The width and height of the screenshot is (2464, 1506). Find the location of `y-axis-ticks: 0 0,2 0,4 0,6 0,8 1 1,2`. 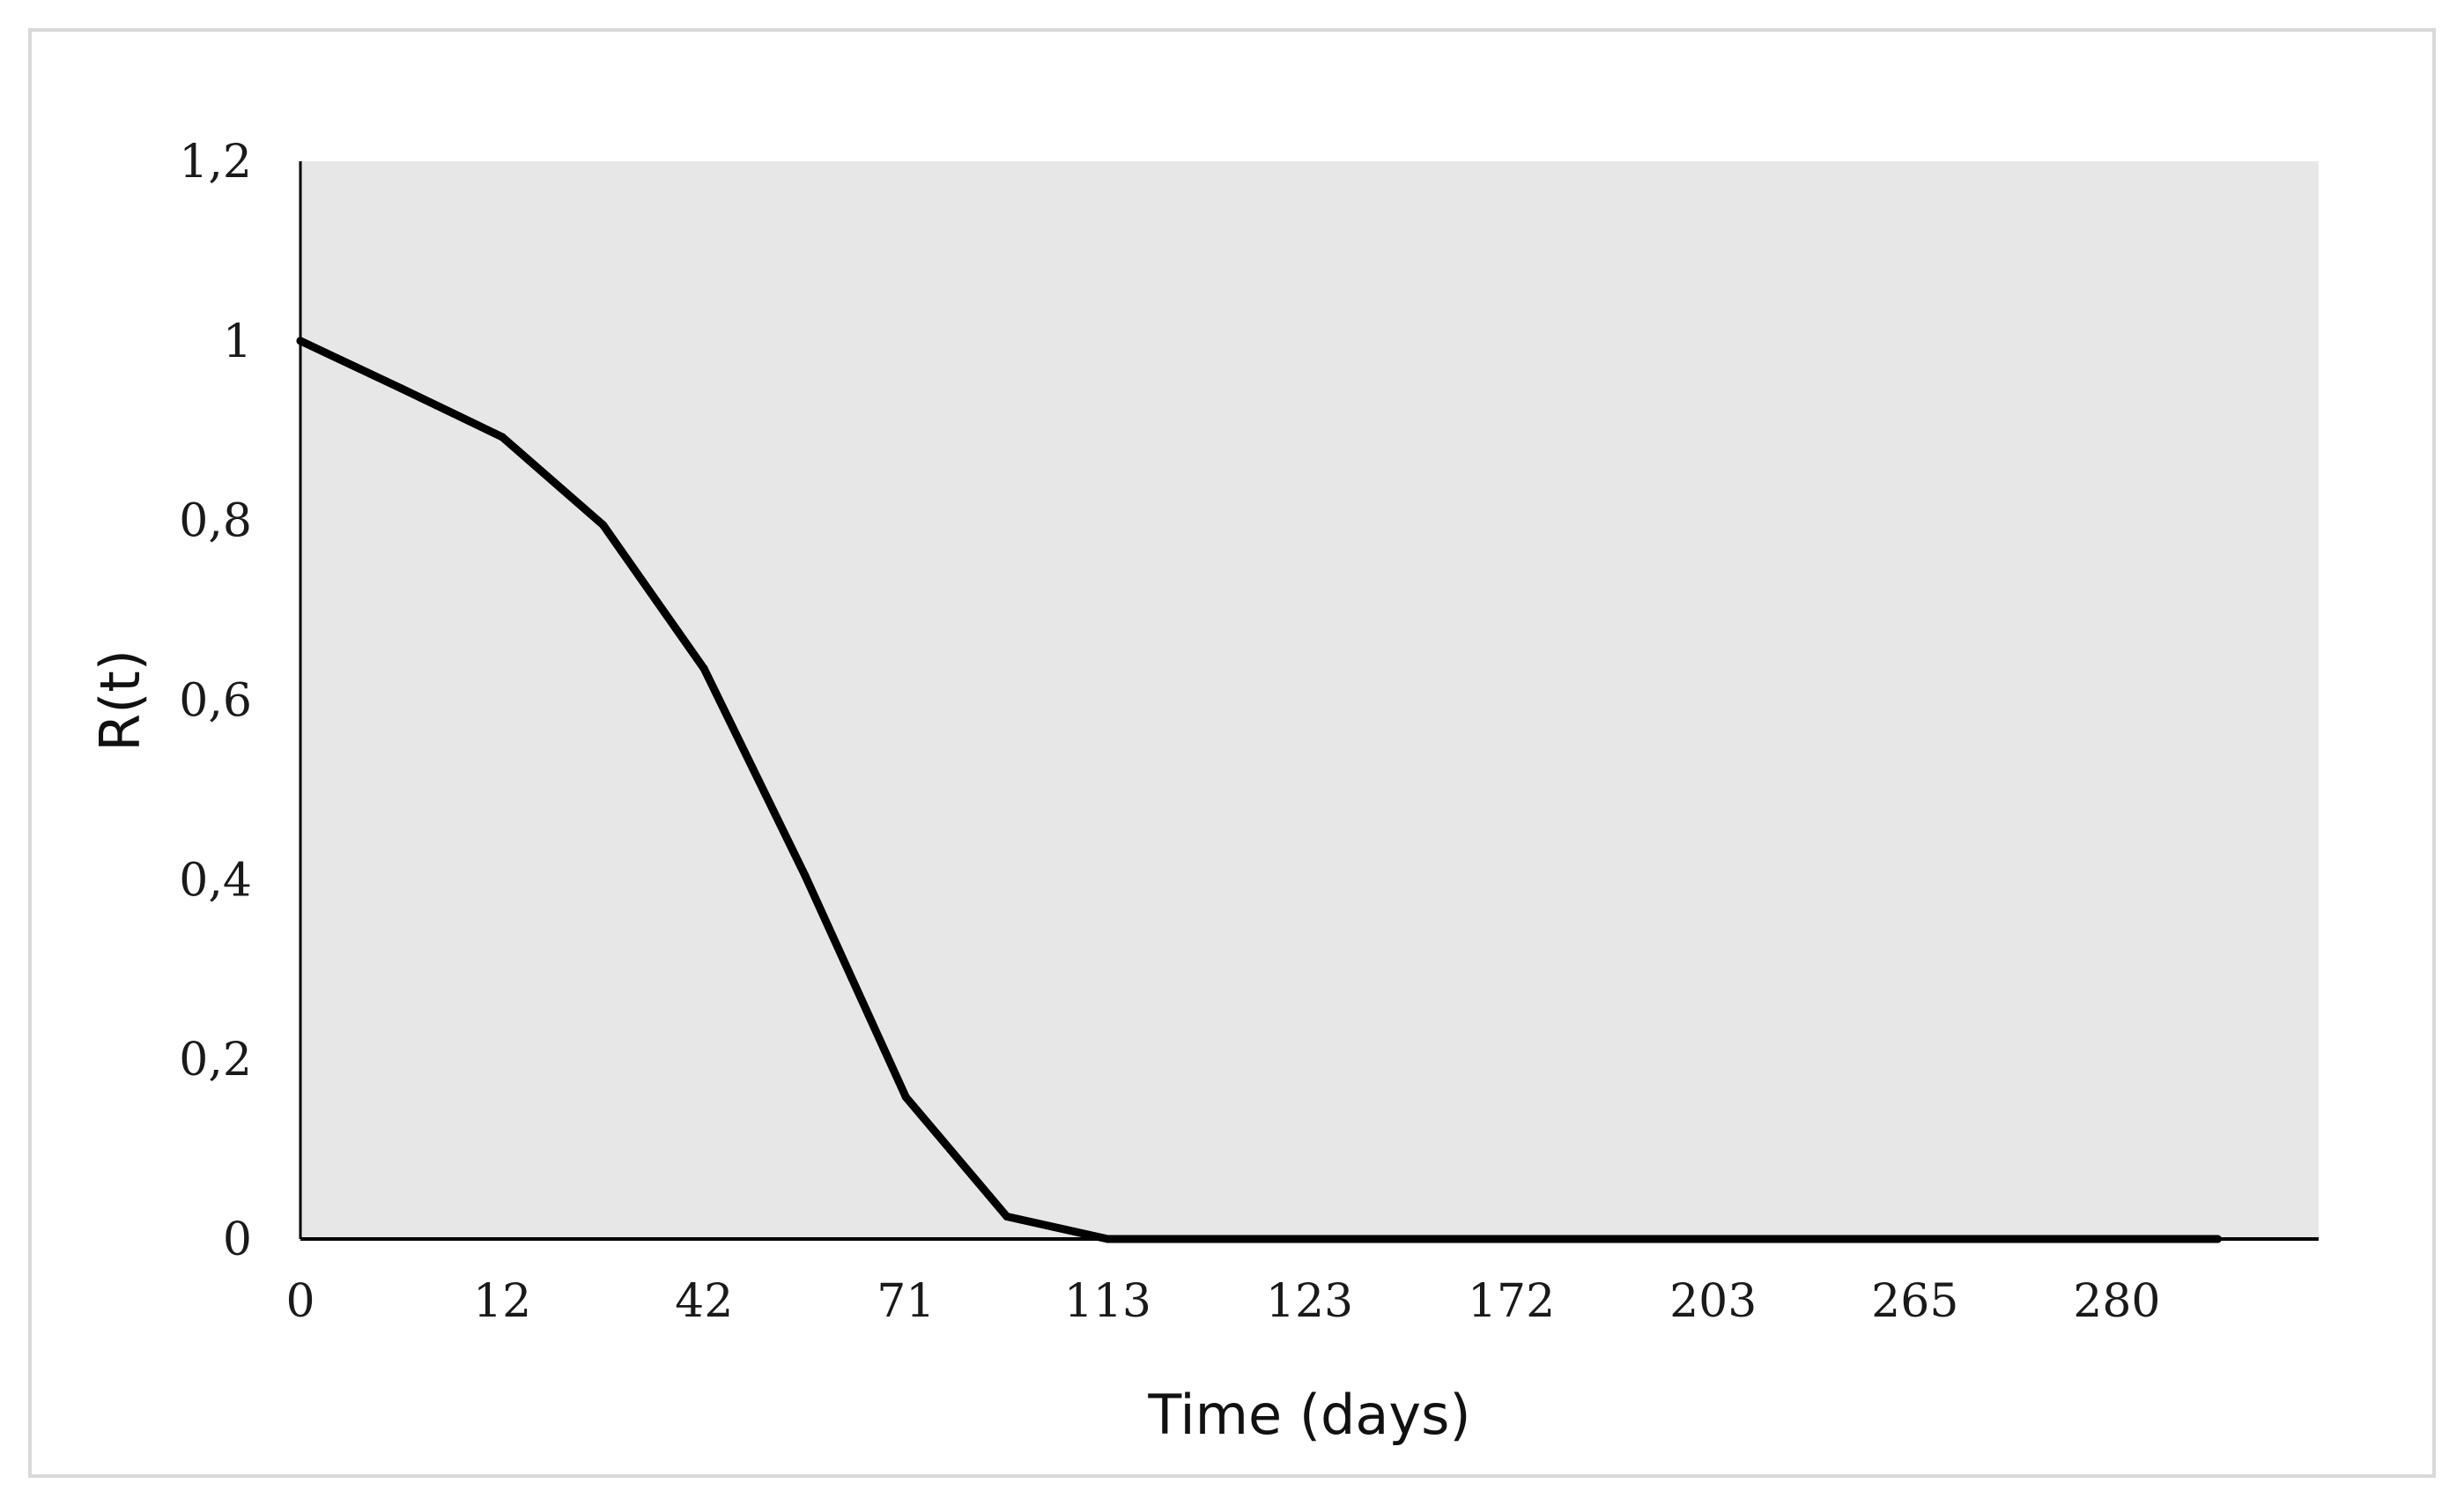

y-axis-ticks: 0 0,2 0,4 0,6 0,8 1 1,2 is located at coordinates (215, 701).